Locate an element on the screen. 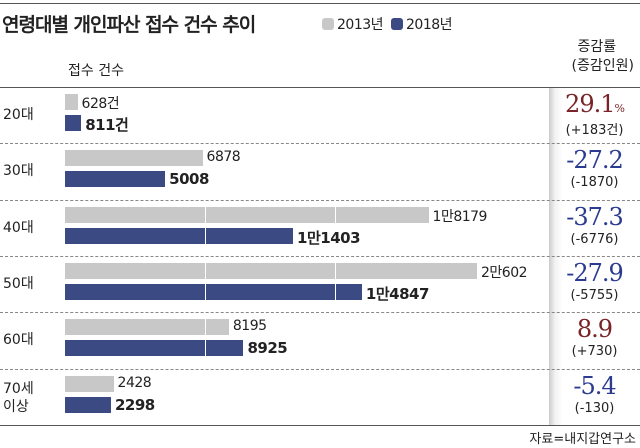 This screenshot has width=640, height=448. row-4: 60대 8195 8925 8.9 (+730) is located at coordinates (320, 340).